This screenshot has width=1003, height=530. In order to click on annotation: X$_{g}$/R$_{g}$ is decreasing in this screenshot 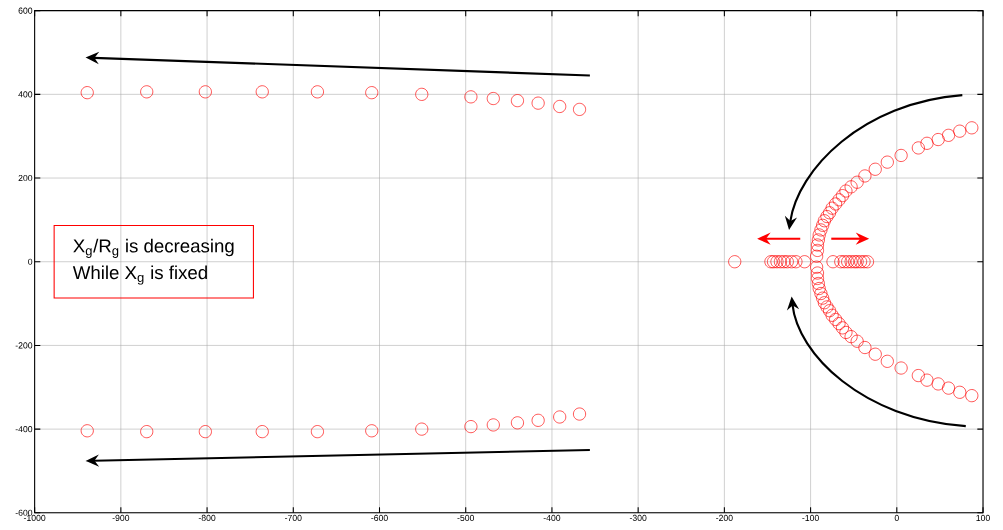, I will do `click(153, 248)`.